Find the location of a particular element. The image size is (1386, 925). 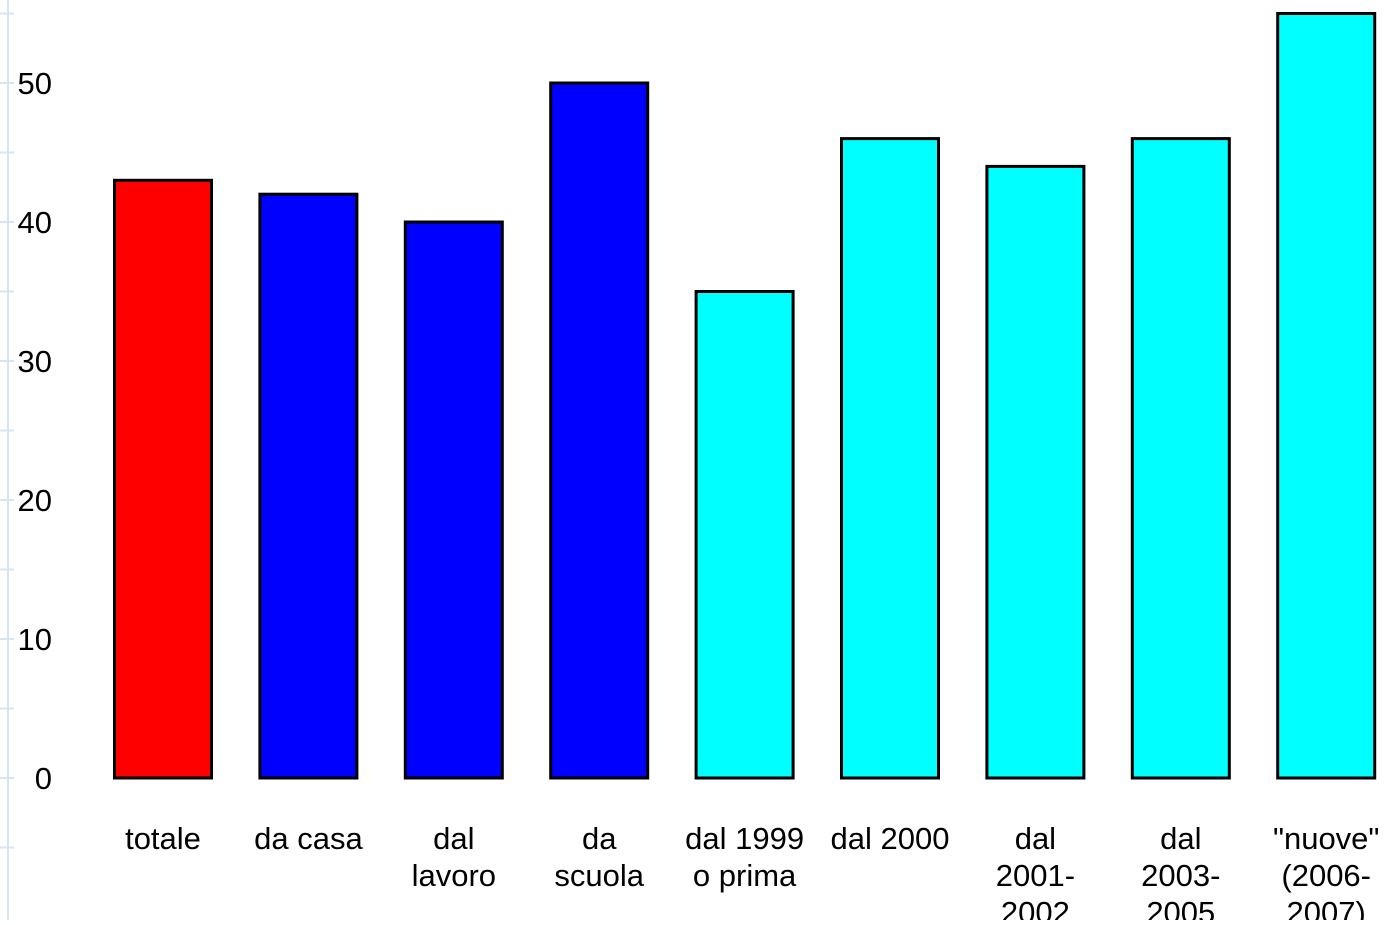

x-tick-label-line: 2002 is located at coordinates (1035, 907).